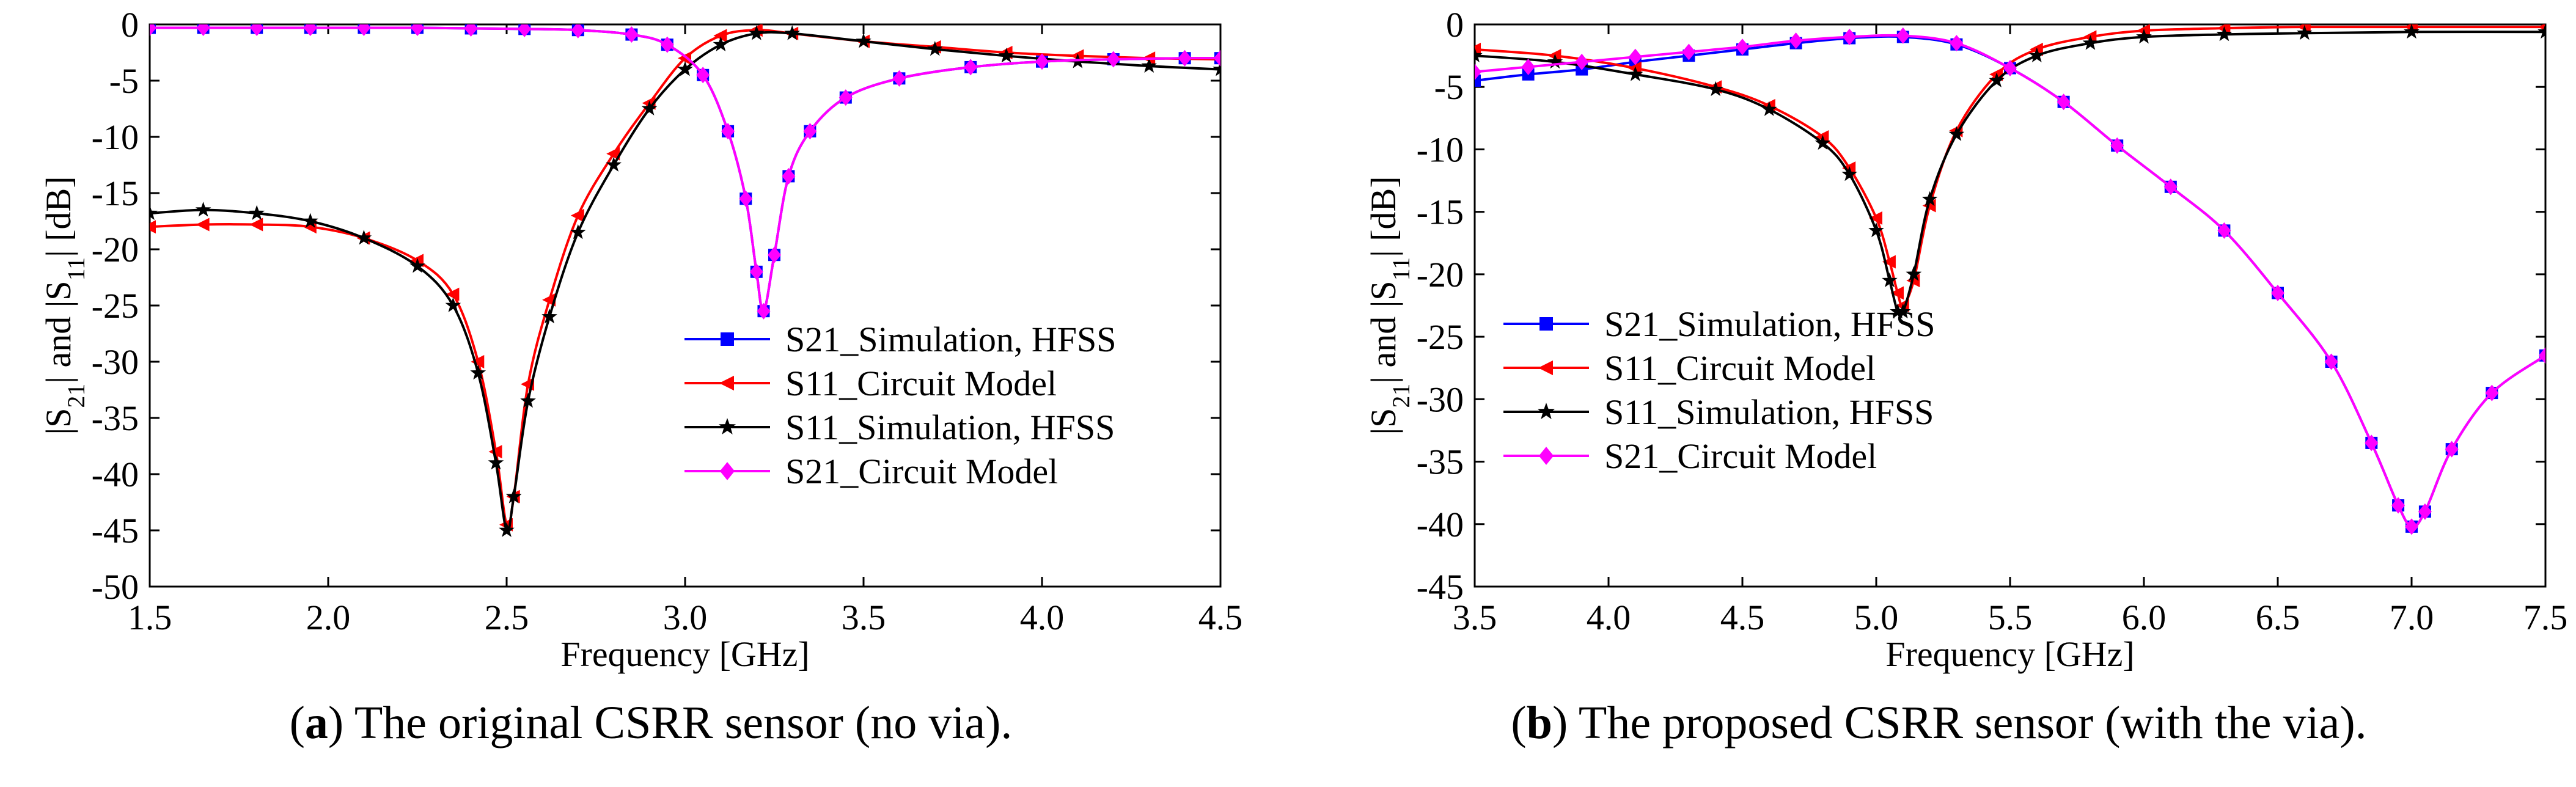 The width and height of the screenshot is (2576, 787). I want to click on y-tick-label: 0, so click(1455, 25).